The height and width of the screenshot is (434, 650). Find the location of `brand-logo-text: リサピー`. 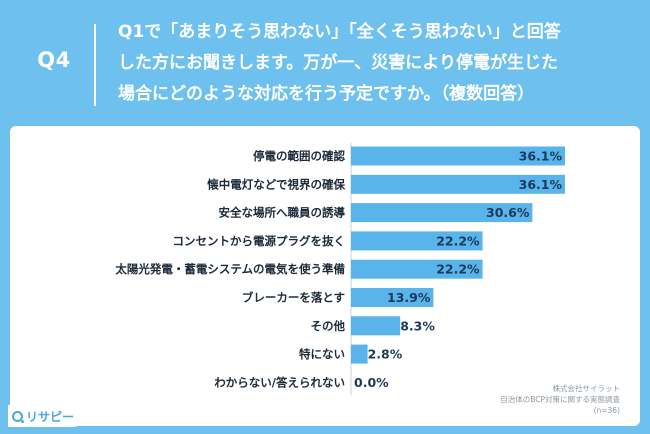

brand-logo-text: リサピー is located at coordinates (50, 416).